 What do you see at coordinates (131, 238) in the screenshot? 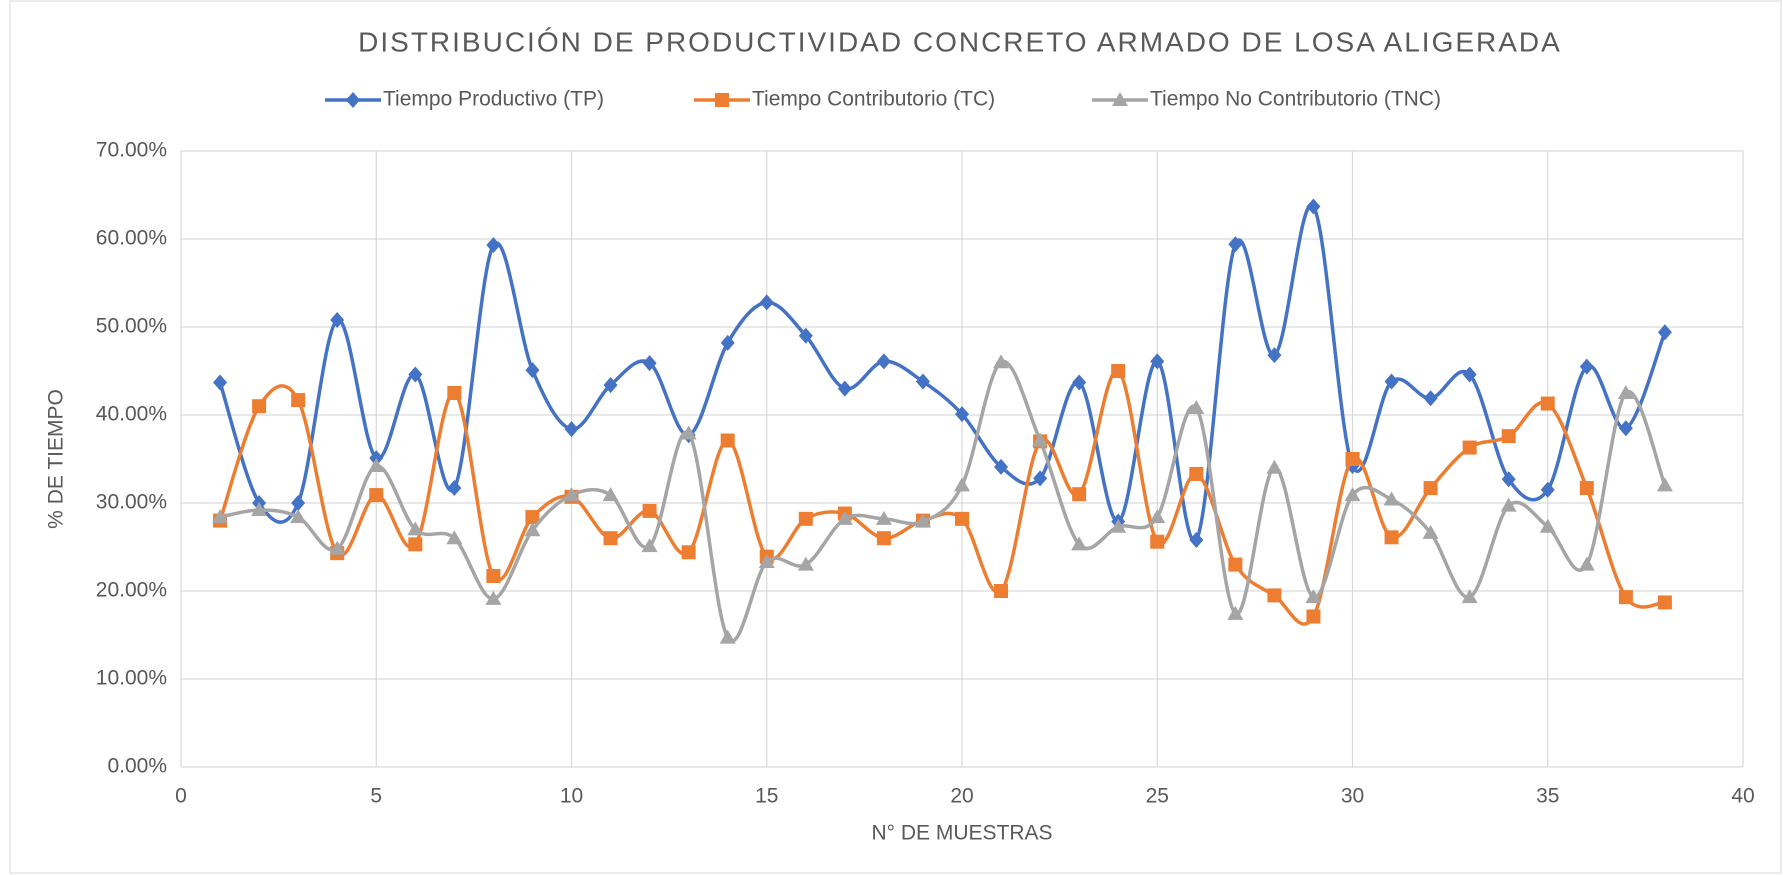
I see `y-tick-label: 60.00%` at bounding box center [131, 238].